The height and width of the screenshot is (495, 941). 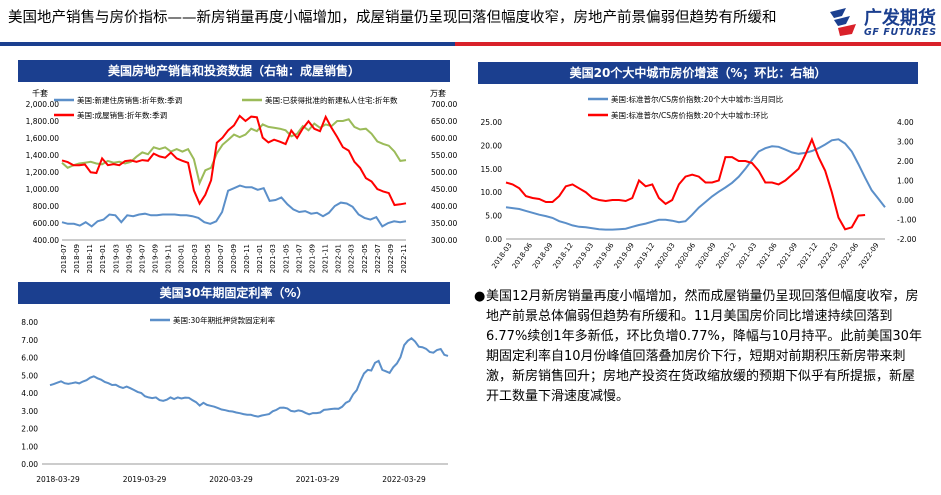 What do you see at coordinates (29, 411) in the screenshot?
I see `left-tick-label: 3.00` at bounding box center [29, 411].